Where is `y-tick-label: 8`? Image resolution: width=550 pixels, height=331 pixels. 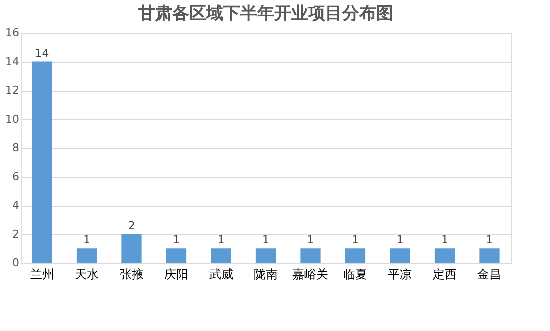
y-tick-label: 8 is located at coordinates (16, 148).